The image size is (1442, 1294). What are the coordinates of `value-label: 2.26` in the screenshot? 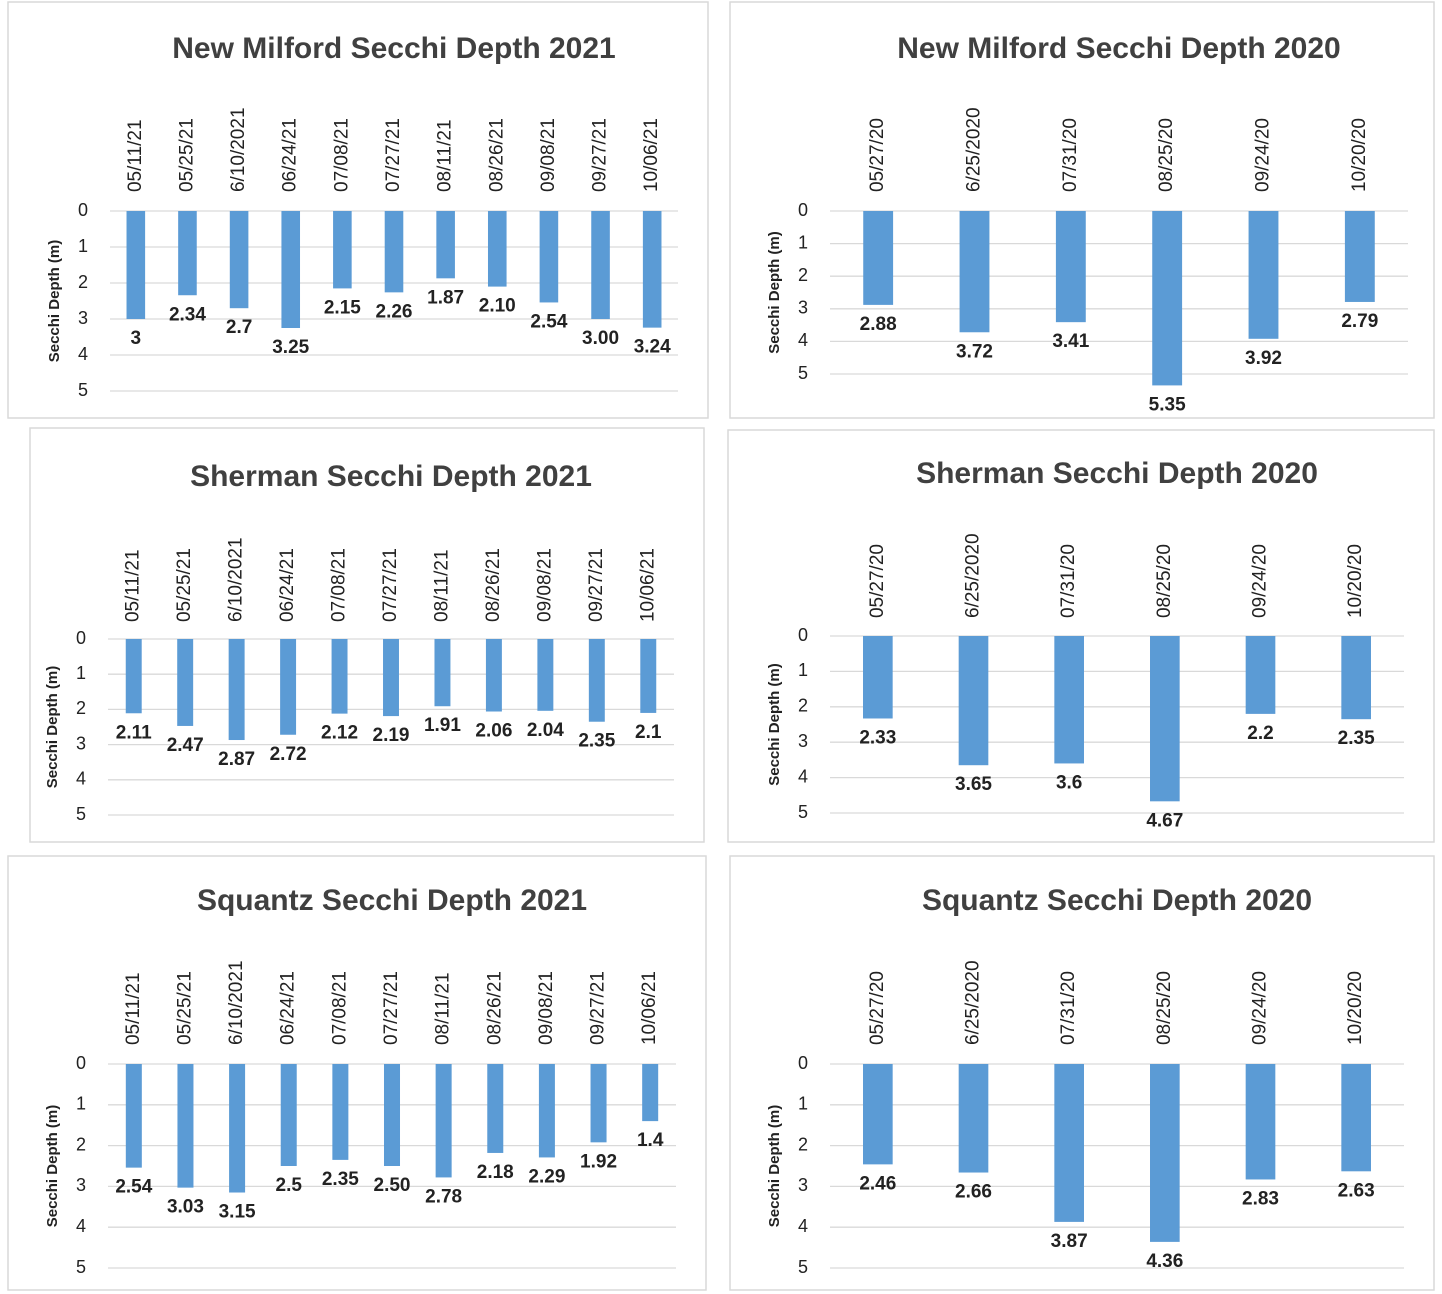 It's located at (394, 311).